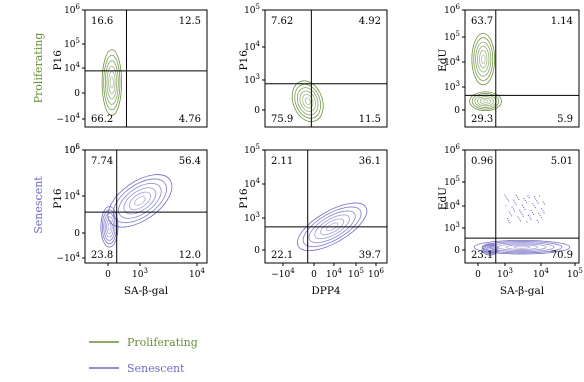  What do you see at coordinates (282, 161) in the screenshot?
I see `quadrant-top-left: 2.11` at bounding box center [282, 161].